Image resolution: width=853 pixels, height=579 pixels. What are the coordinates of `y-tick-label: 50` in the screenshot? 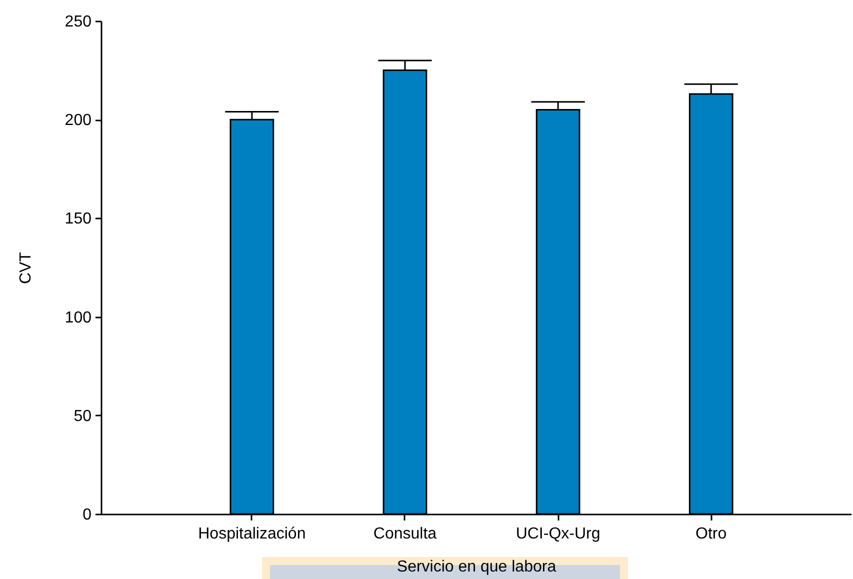 It's located at (83, 416).